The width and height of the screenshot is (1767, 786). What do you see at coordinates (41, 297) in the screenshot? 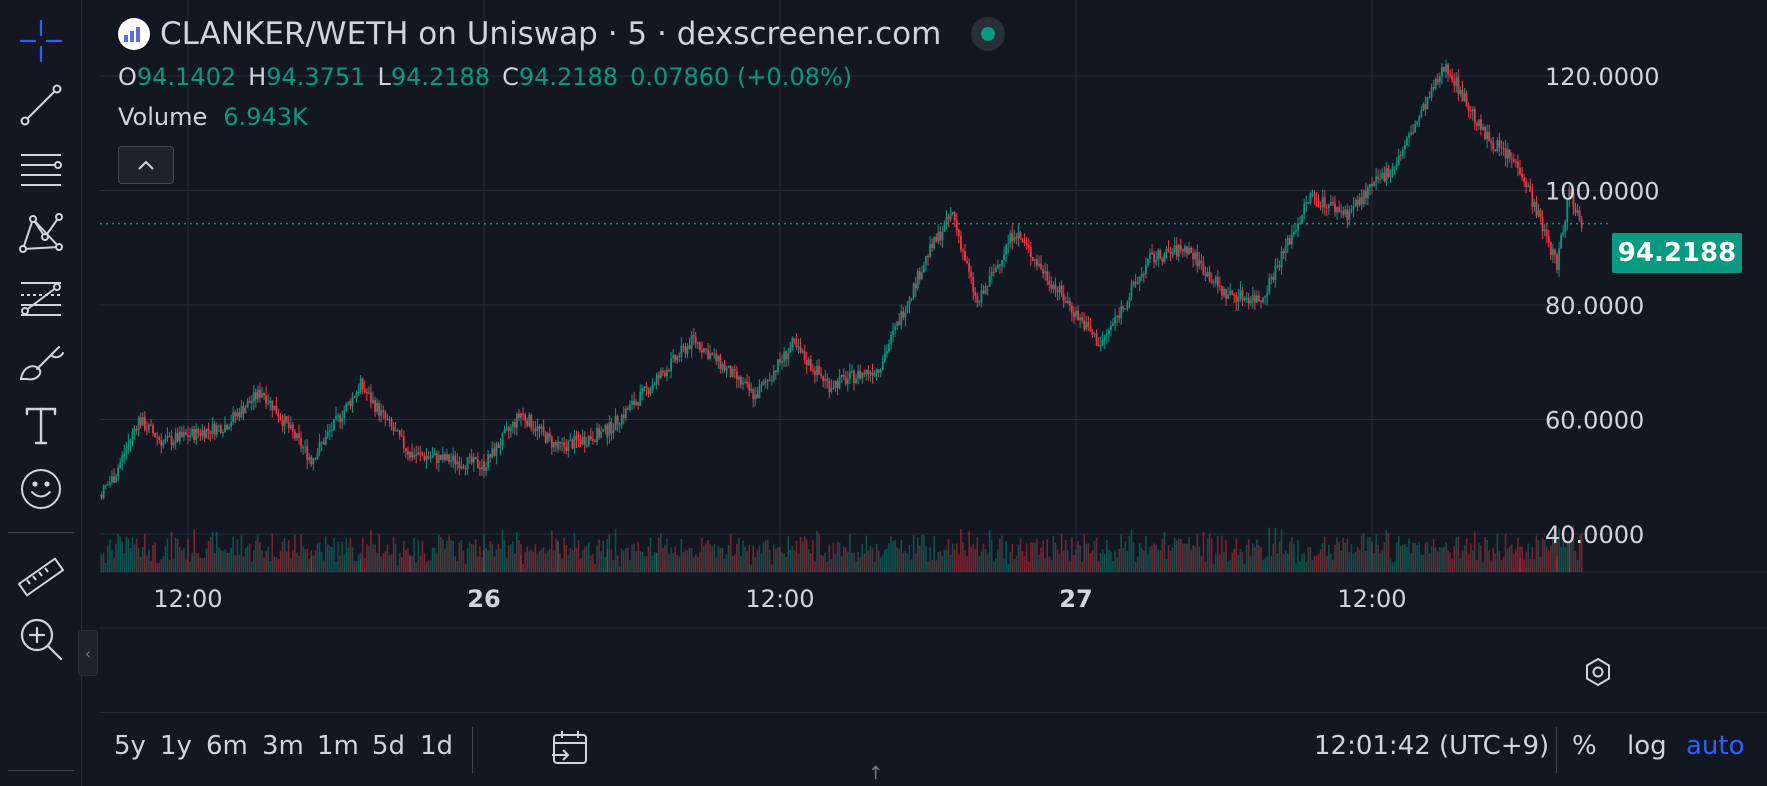
I see `fib-icon` at bounding box center [41, 297].